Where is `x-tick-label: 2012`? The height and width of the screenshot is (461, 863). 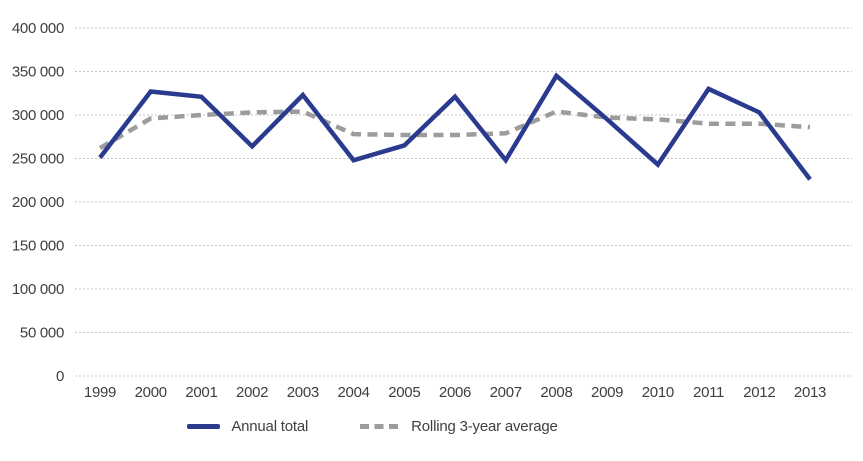
x-tick-label: 2012 is located at coordinates (759, 392).